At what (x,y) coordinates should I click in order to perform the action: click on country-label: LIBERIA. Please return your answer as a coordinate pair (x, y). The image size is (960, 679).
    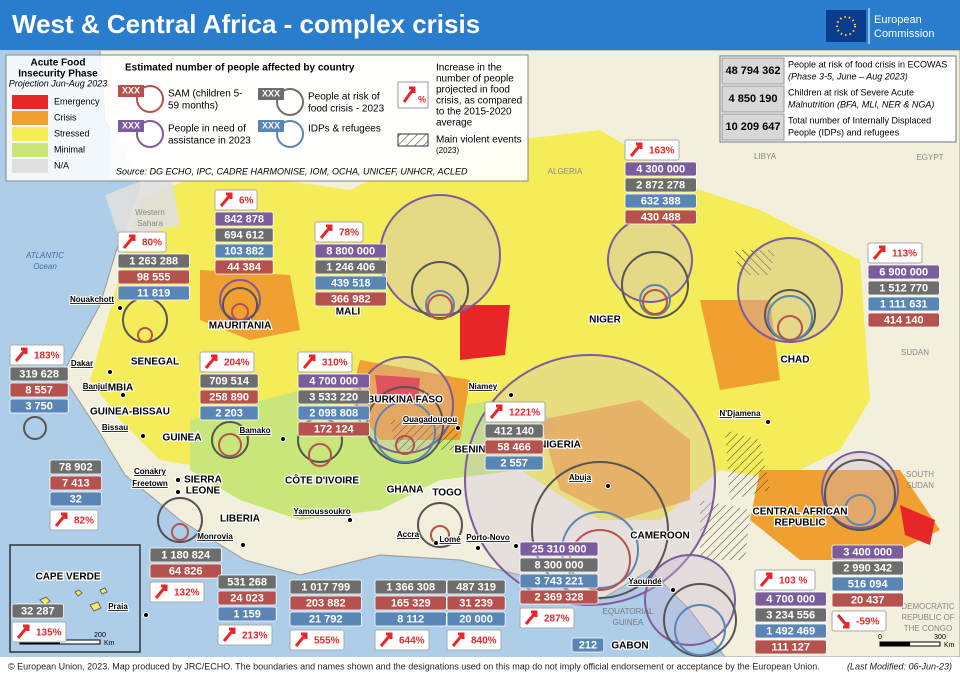
    Looking at the image, I should click on (240, 519).